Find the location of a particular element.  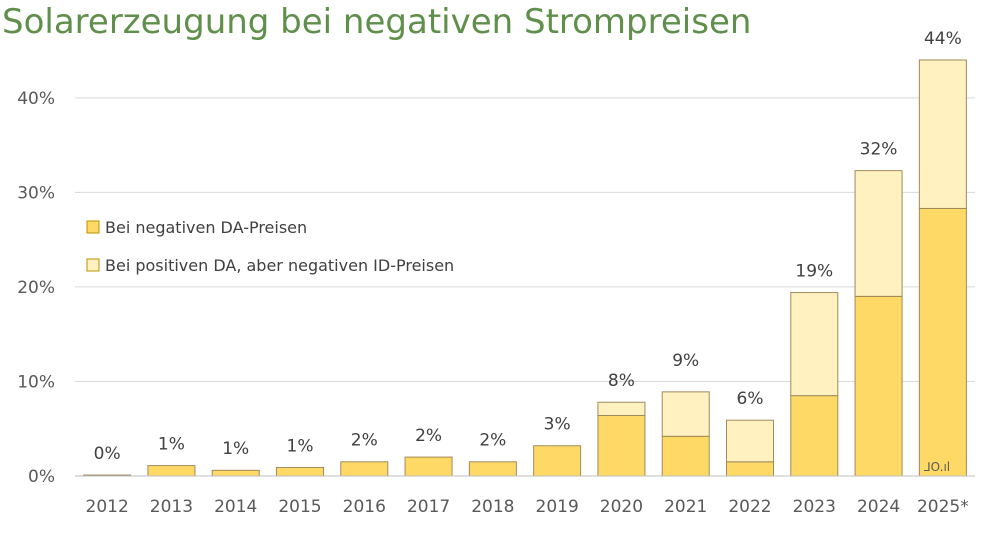

x-tick-label: 2016 is located at coordinates (364, 507).